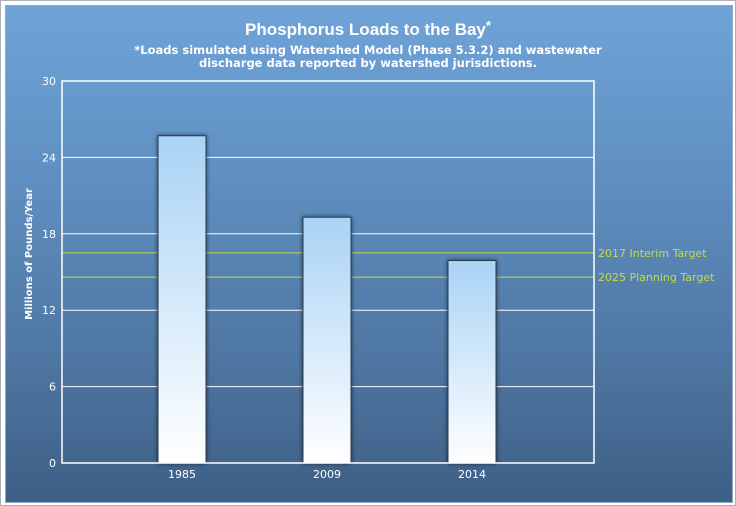 The width and height of the screenshot is (736, 506). I want to click on reference-label-1: 2017 Interim Target, so click(652, 253).